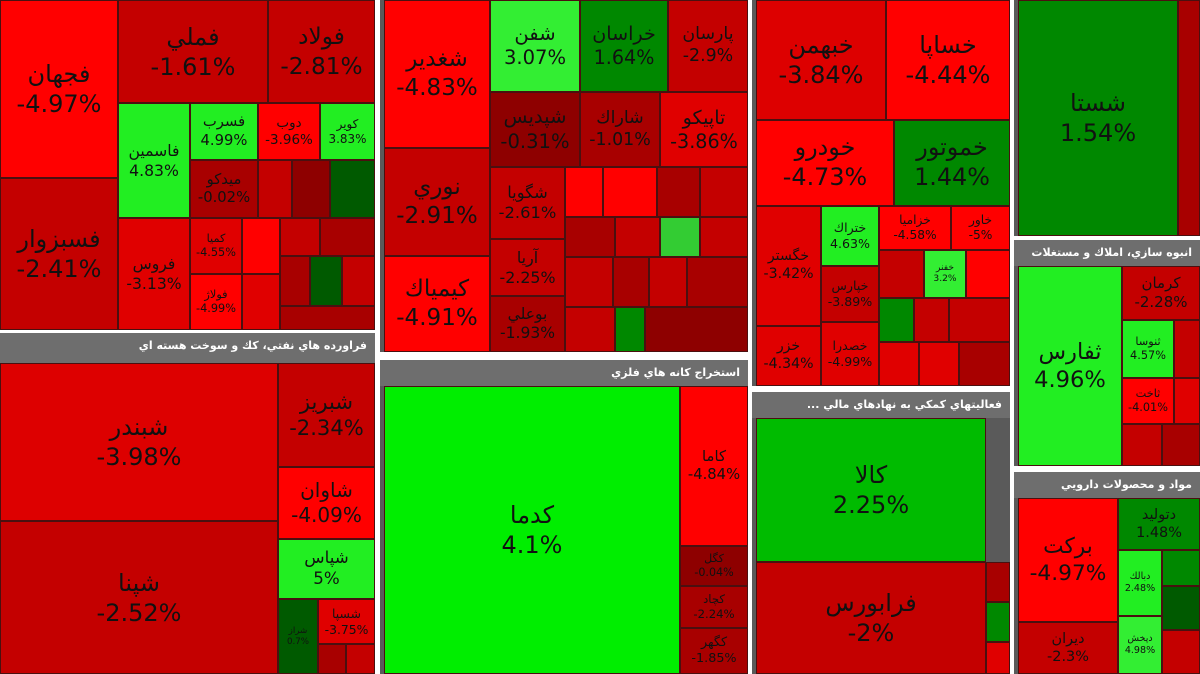  Describe the element at coordinates (535, 129) in the screenshot. I see `stock-tile: شپديس -0.31%` at that location.